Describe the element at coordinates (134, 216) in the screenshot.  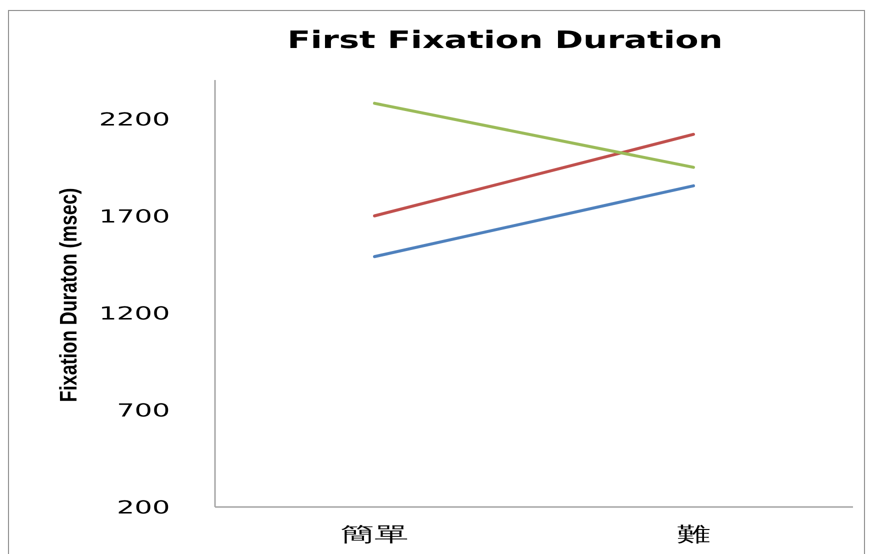
I see `y-tick-label: 1700` at that location.